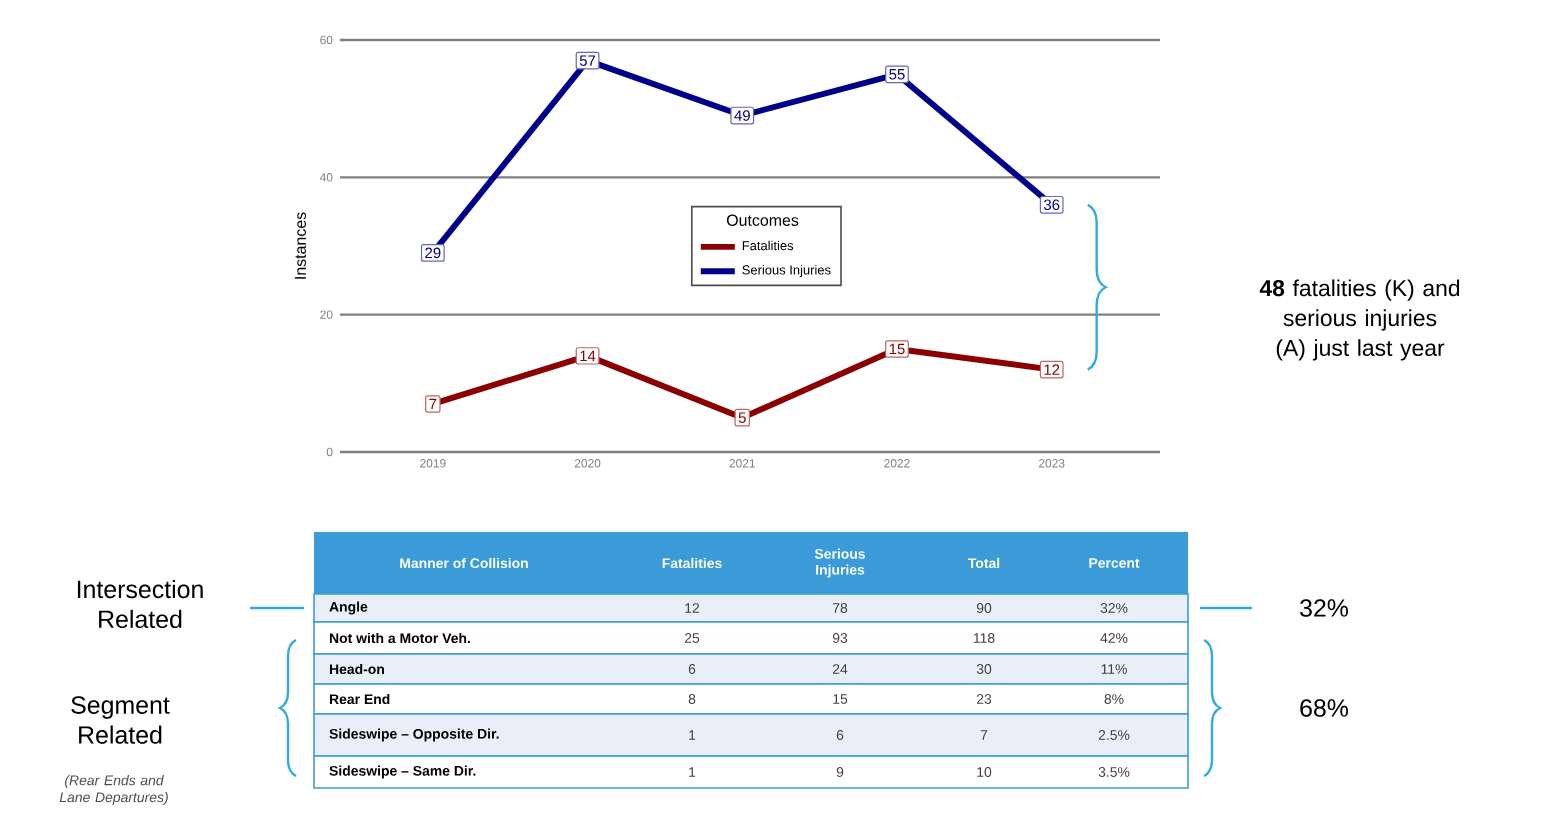 This screenshot has width=1546, height=822. What do you see at coordinates (120, 720) in the screenshot?
I see `text: Segment Related` at bounding box center [120, 720].